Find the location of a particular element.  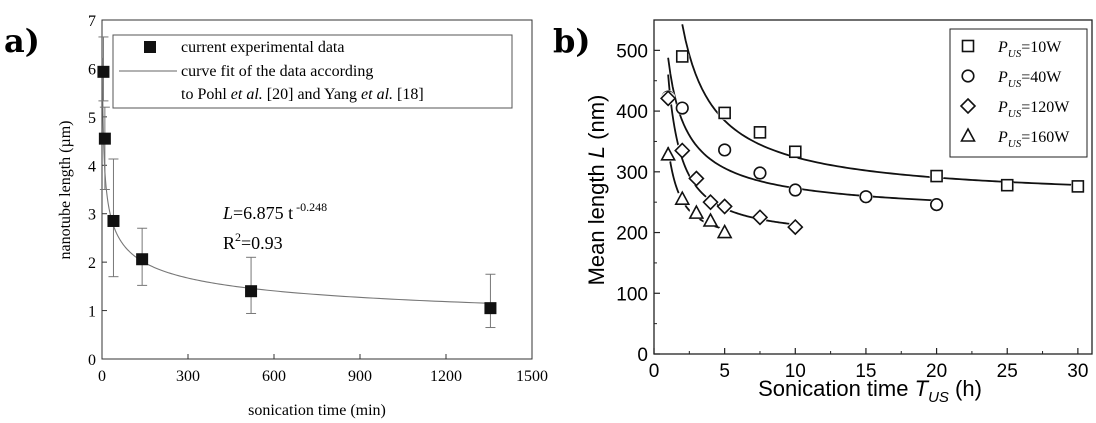

legend-value: =160W is located at coordinates (1045, 137).